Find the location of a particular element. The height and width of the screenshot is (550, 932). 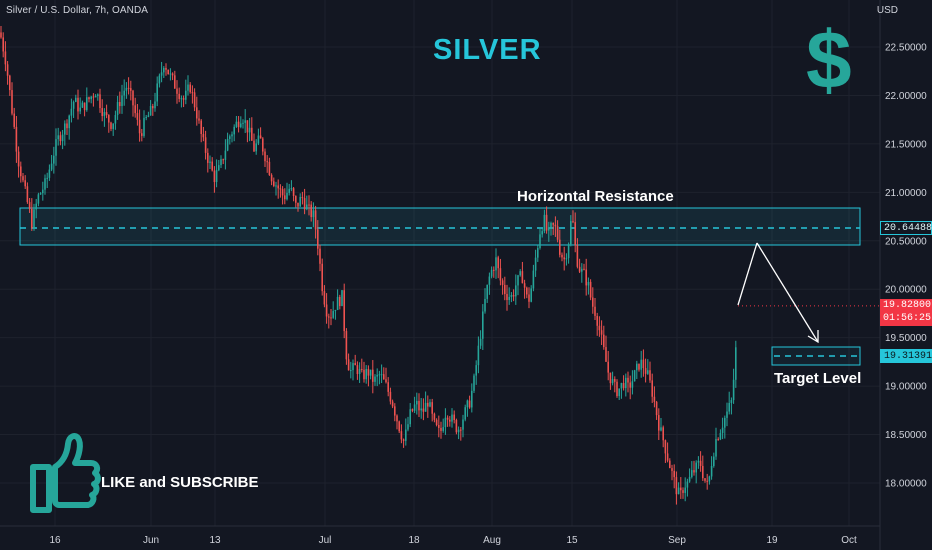

symbol-info: Silver / U.S. Dollar, 7h, OANDA is located at coordinates (77, 10).